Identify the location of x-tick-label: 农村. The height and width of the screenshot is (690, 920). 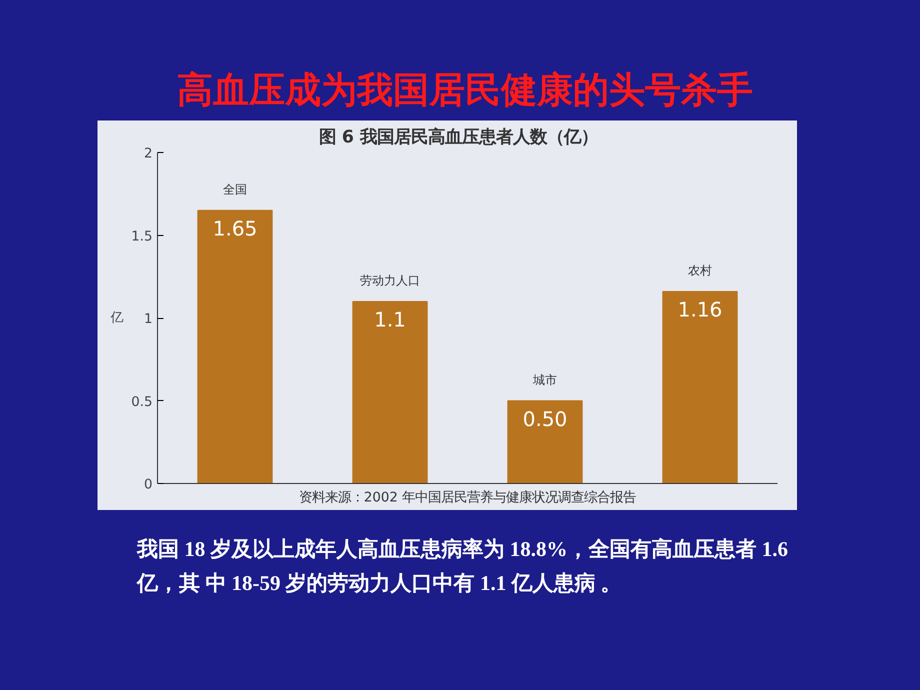
(700, 271).